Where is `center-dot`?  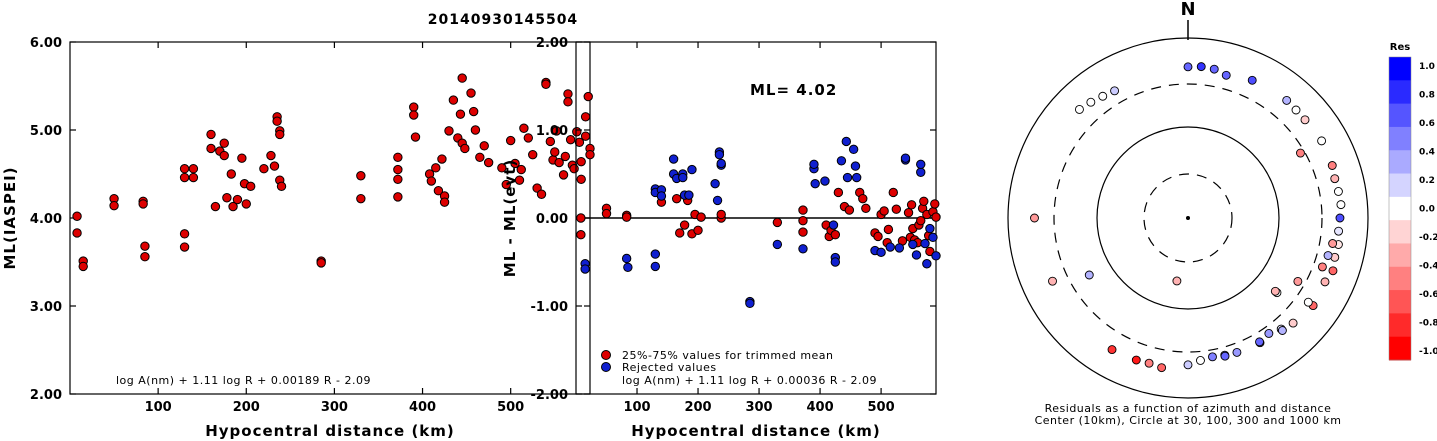
center-dot is located at coordinates (1188, 218).